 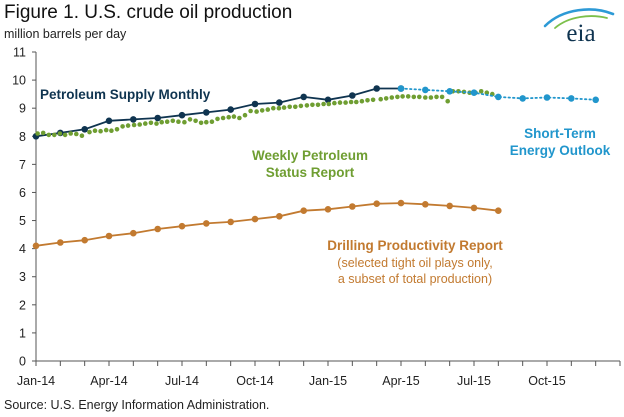 What do you see at coordinates (415, 279) in the screenshot?
I see `series-sublabel-dpr: a subset of total production)` at bounding box center [415, 279].